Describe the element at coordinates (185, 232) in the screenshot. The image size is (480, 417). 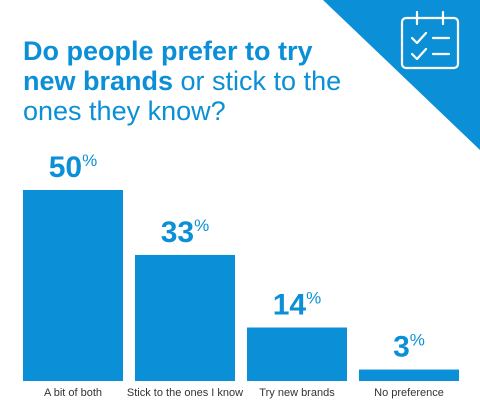
I see `value-label-2: 33%` at that location.